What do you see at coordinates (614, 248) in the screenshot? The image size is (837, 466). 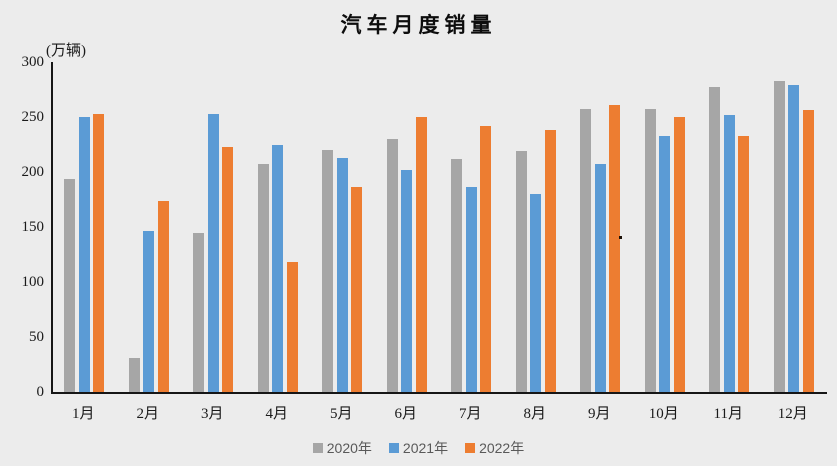 I see `bar-2022年-9月` at bounding box center [614, 248].